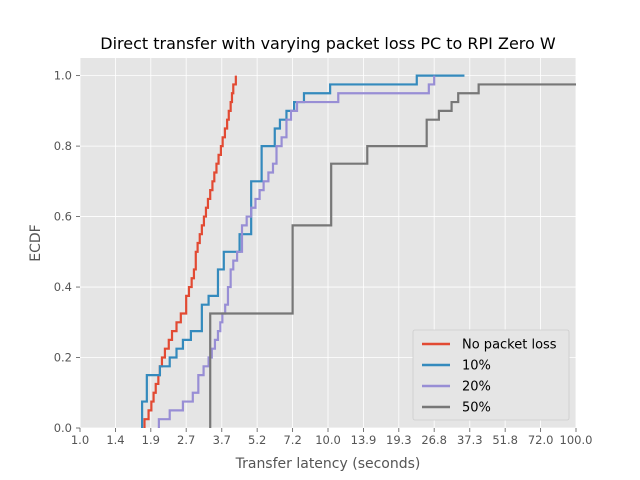 Image resolution: width=640 pixels, height=480 pixels. I want to click on y-tick-label: 0.4, so click(63, 287).